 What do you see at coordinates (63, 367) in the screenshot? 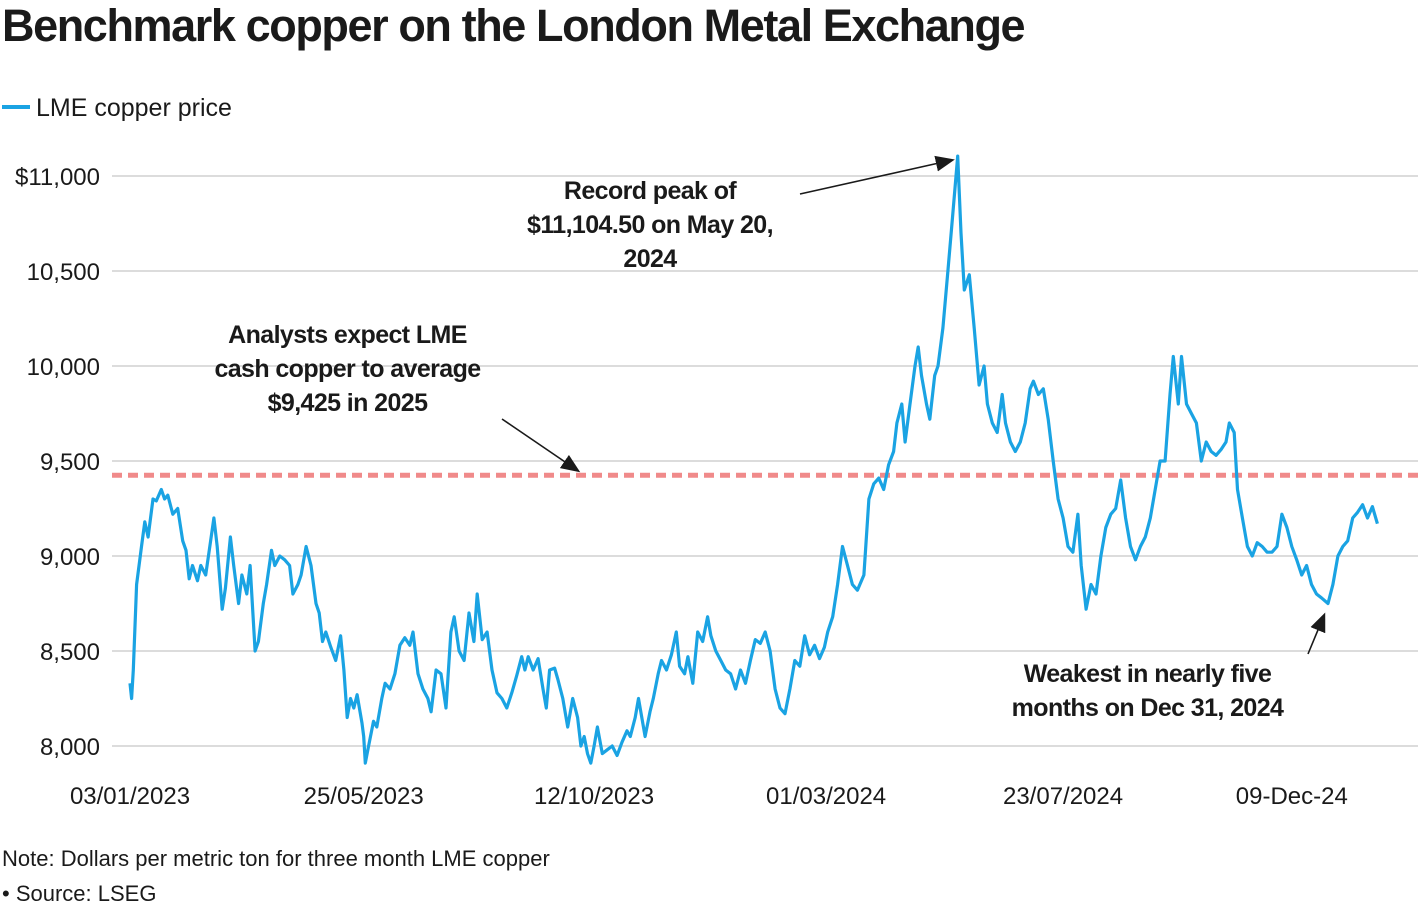
I see `y-tick-label: 10,000` at bounding box center [63, 367].